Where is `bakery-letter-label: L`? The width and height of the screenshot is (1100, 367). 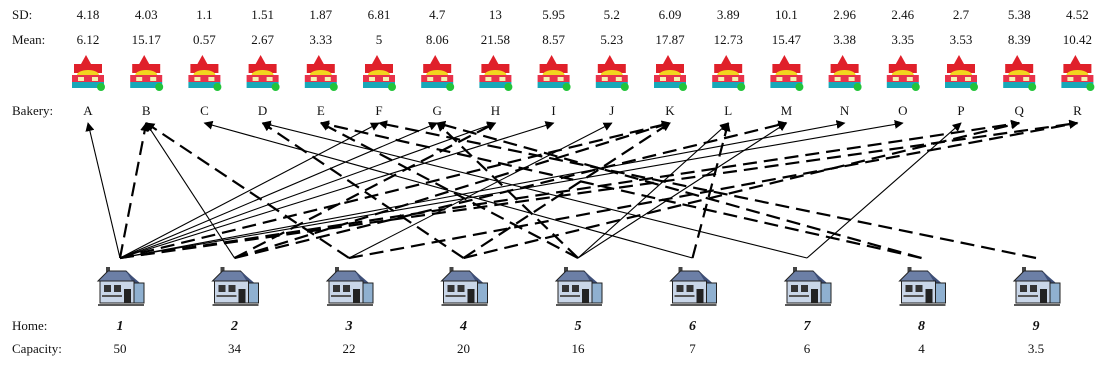
bakery-letter-label: L is located at coordinates (728, 110).